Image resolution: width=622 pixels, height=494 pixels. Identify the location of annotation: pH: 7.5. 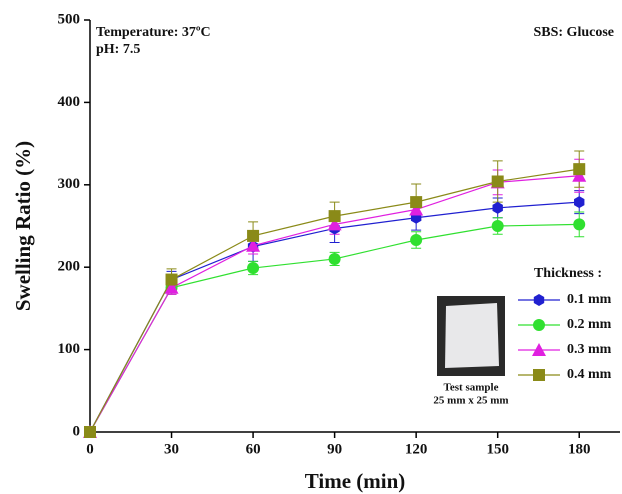
(118, 49).